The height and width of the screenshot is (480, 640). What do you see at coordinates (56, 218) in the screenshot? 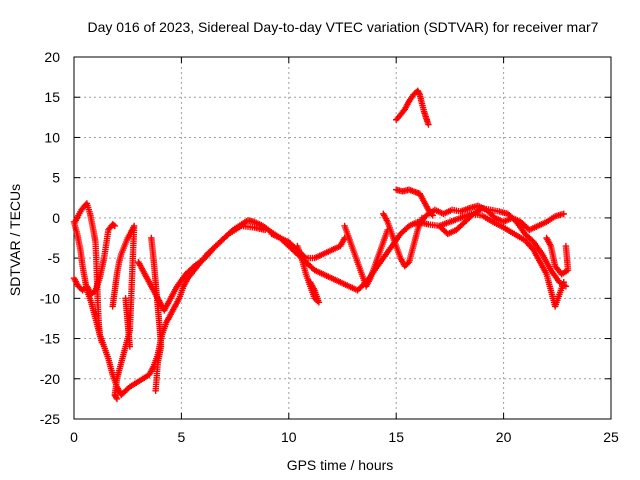
I see `y-tick-label: 0` at bounding box center [56, 218].